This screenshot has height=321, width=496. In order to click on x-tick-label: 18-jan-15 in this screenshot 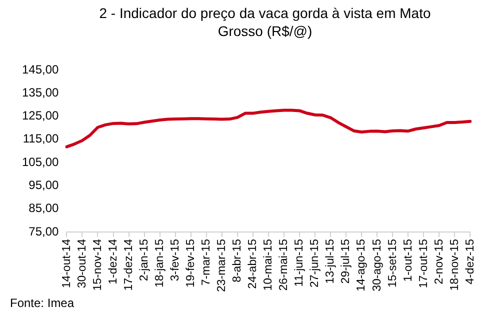, I will do `click(160, 263)`.